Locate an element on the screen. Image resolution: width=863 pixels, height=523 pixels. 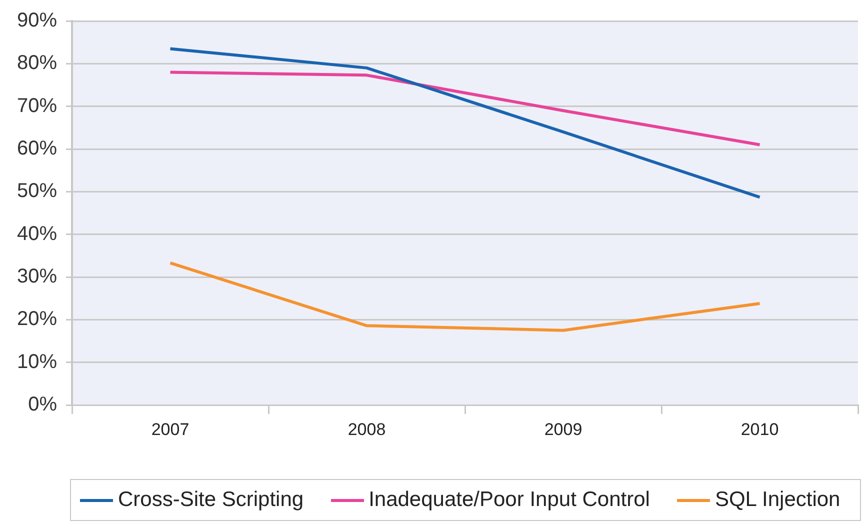
y-tick-label: 30% is located at coordinates (37, 277).